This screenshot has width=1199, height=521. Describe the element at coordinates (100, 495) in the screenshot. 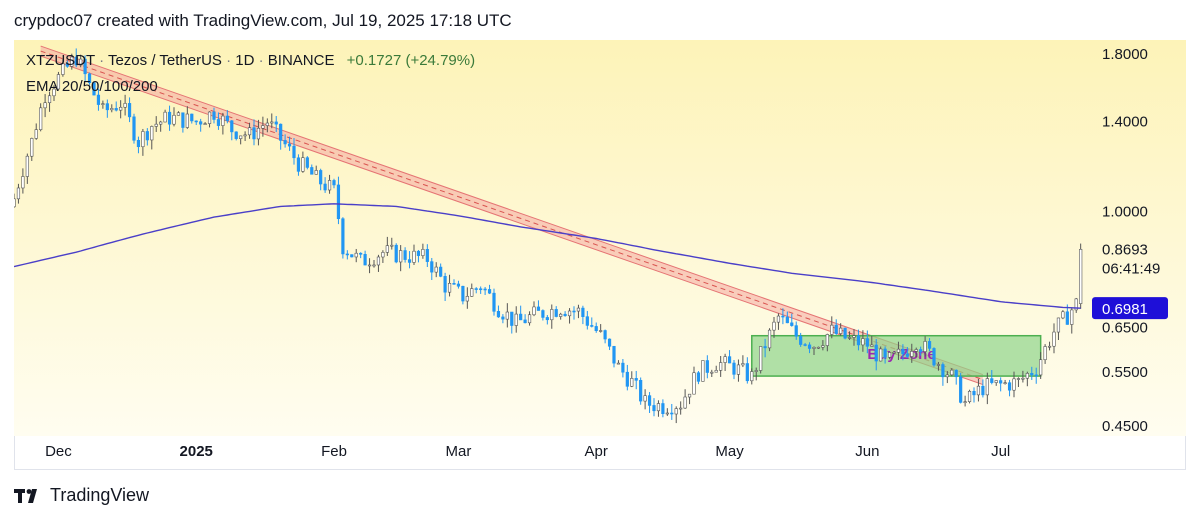

I see `footer-brand: TradingView` at that location.